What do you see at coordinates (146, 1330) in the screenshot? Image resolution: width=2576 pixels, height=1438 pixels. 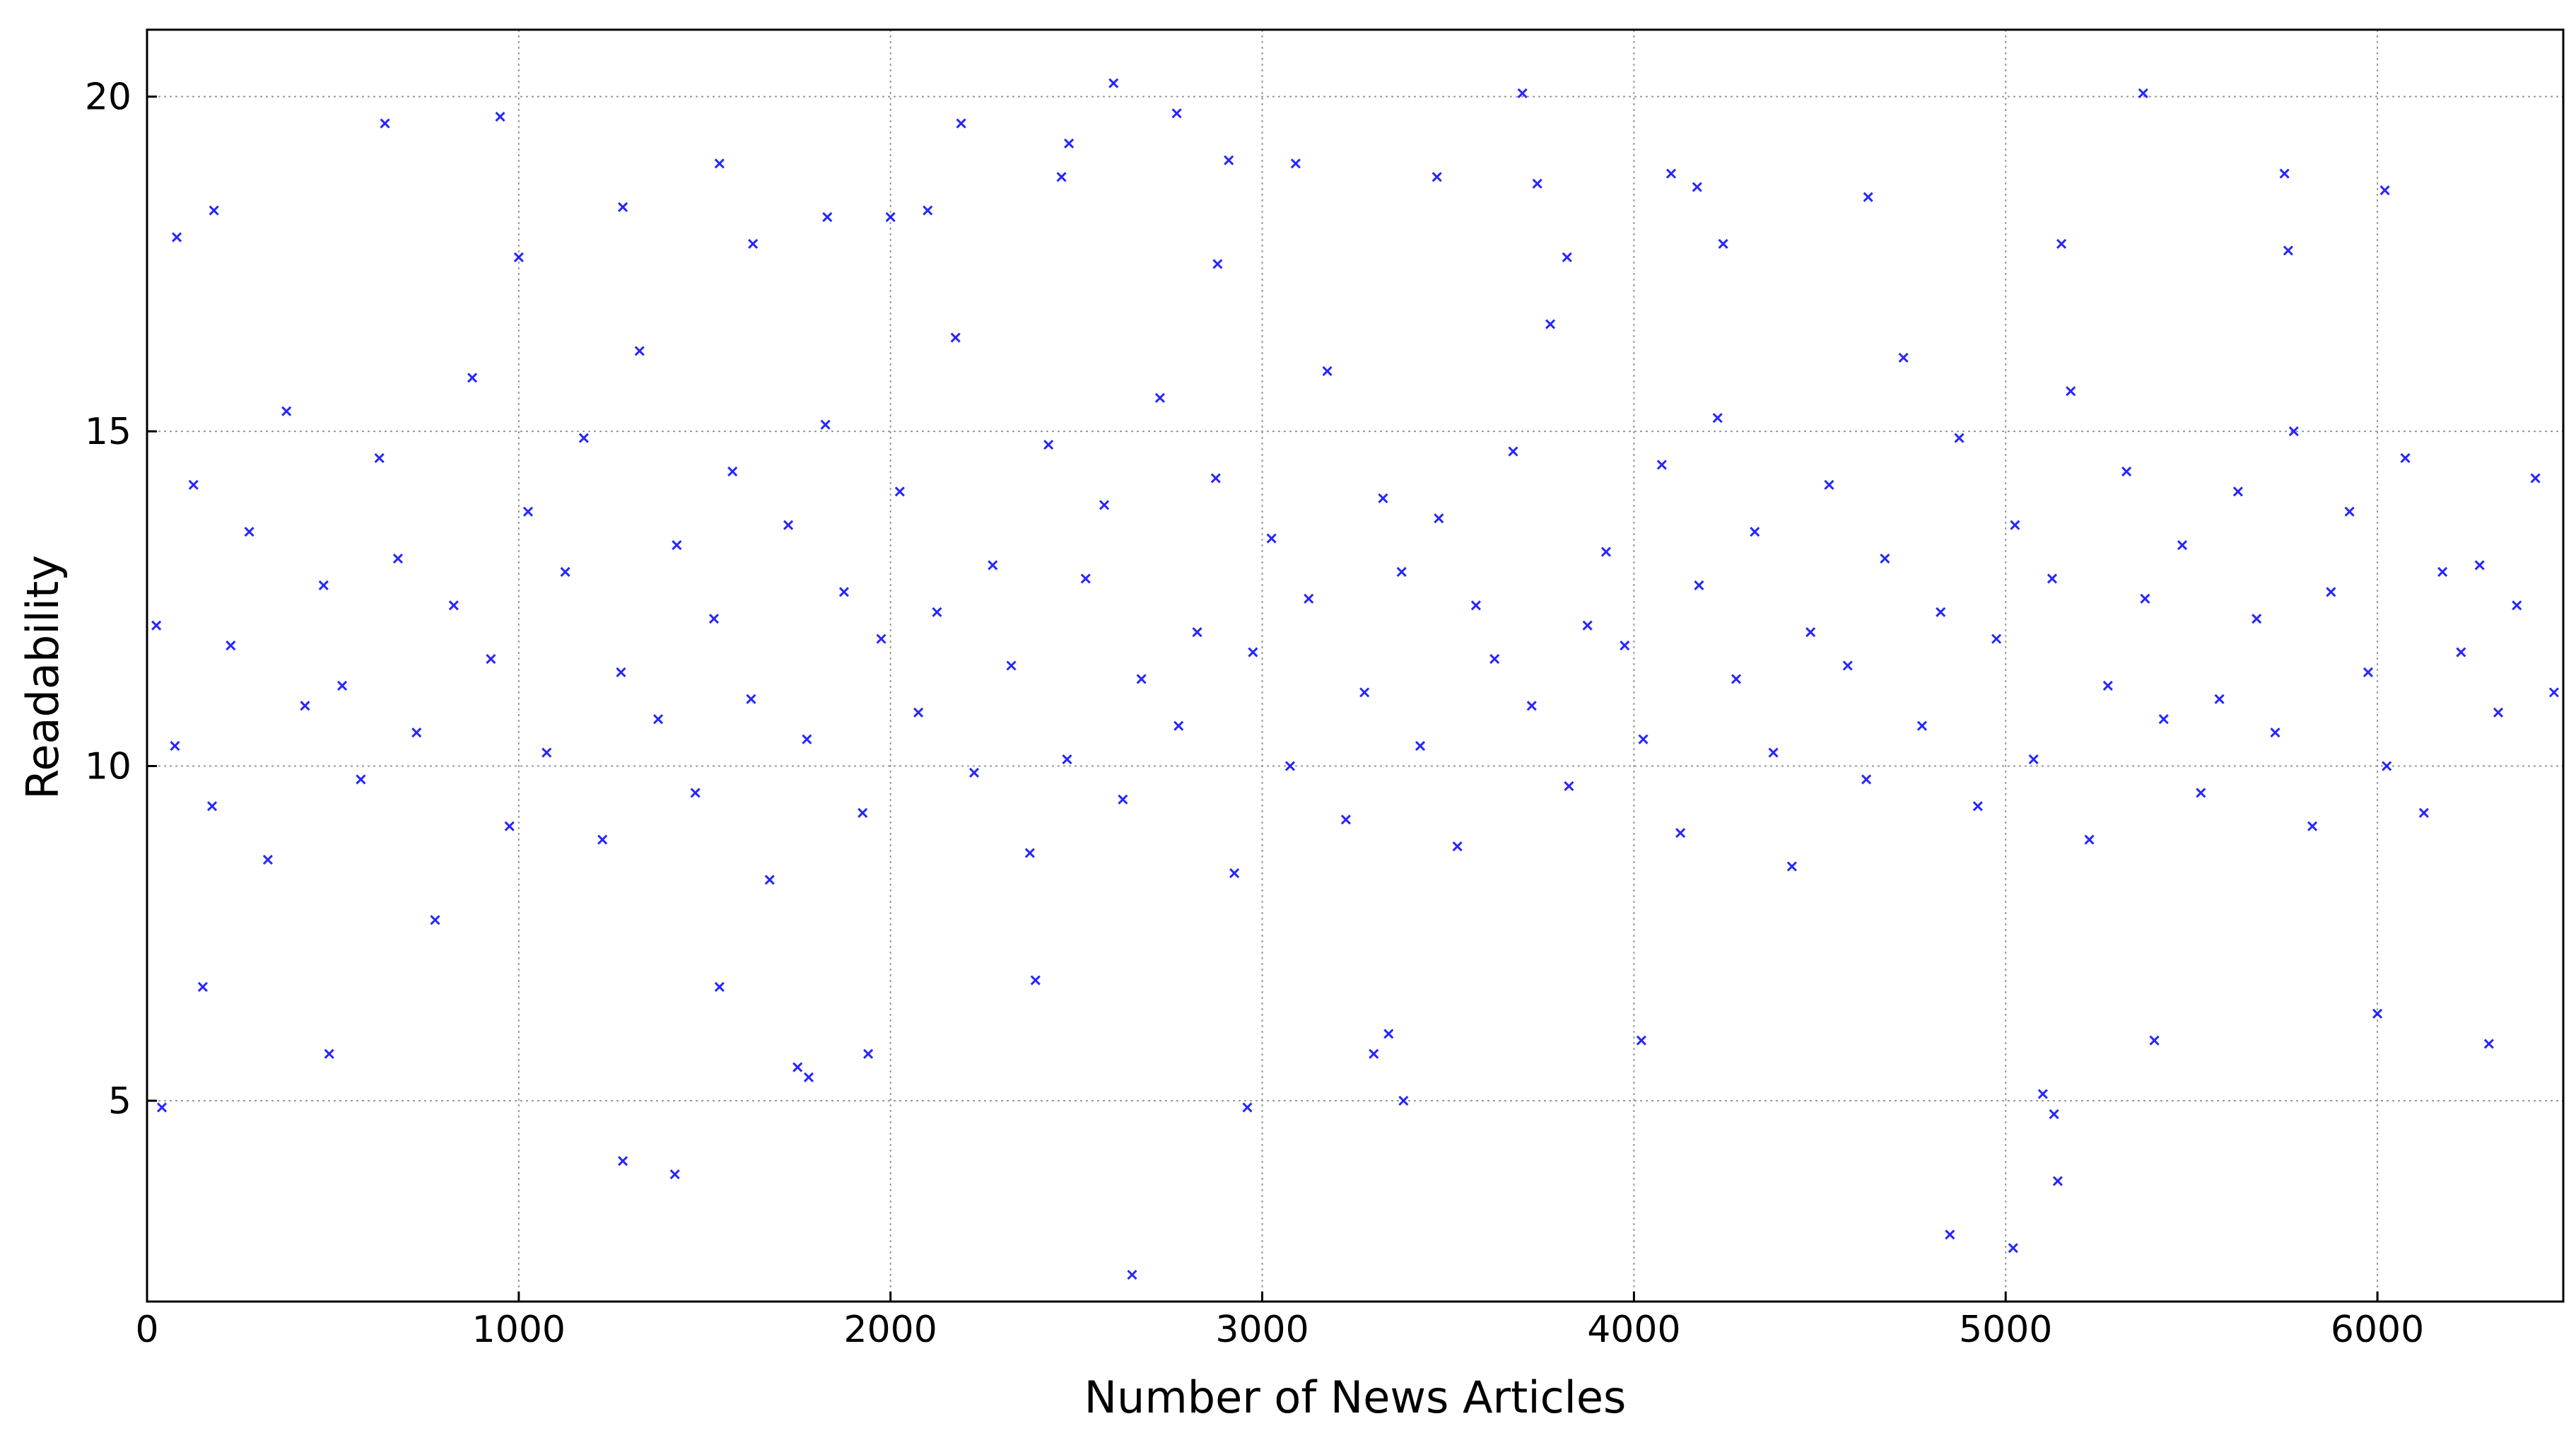 I see `x-tick-label: 0` at bounding box center [146, 1330].